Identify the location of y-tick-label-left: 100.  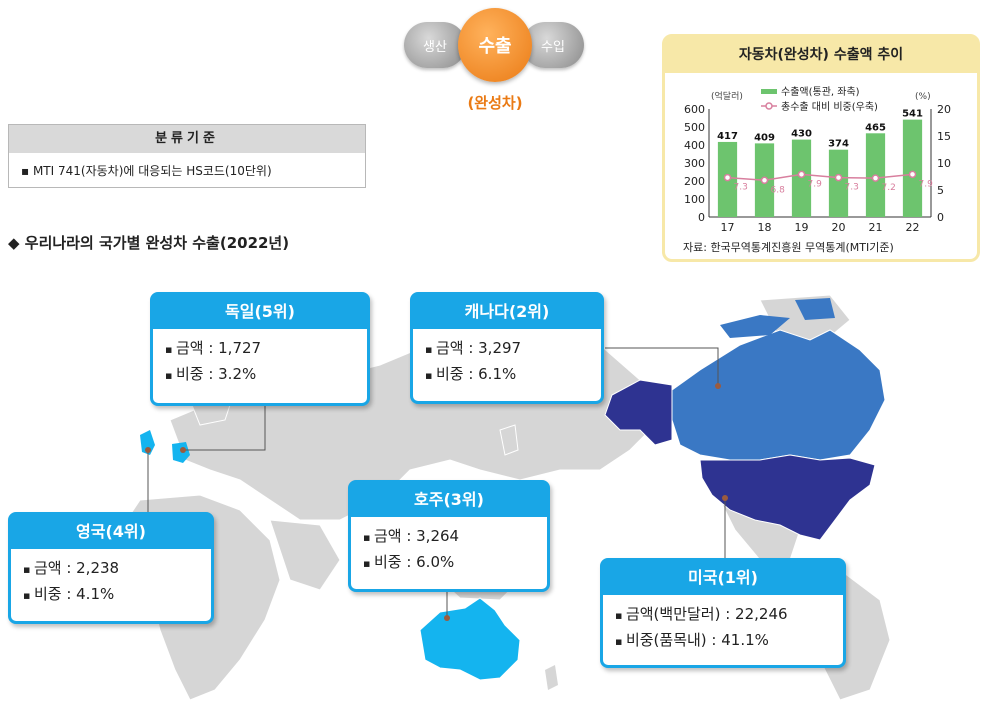
(694, 199).